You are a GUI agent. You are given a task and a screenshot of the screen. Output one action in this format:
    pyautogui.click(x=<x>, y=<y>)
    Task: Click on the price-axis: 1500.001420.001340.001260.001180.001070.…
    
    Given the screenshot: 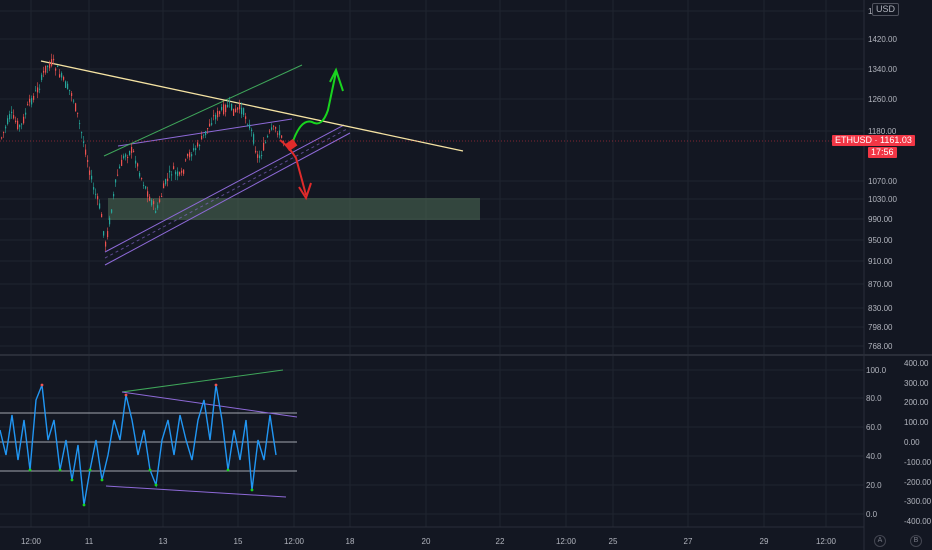 What is the action you would take?
    pyautogui.click(x=882, y=179)
    